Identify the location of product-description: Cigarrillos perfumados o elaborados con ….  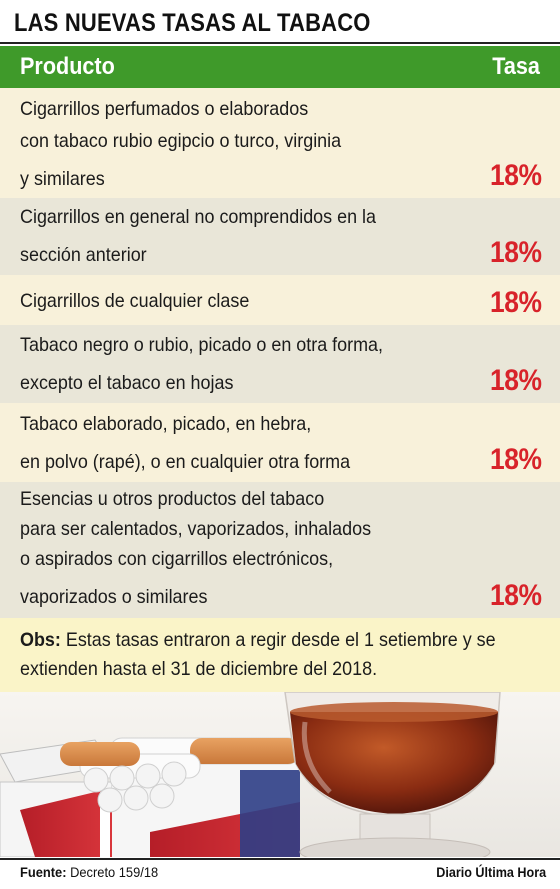
(222, 144).